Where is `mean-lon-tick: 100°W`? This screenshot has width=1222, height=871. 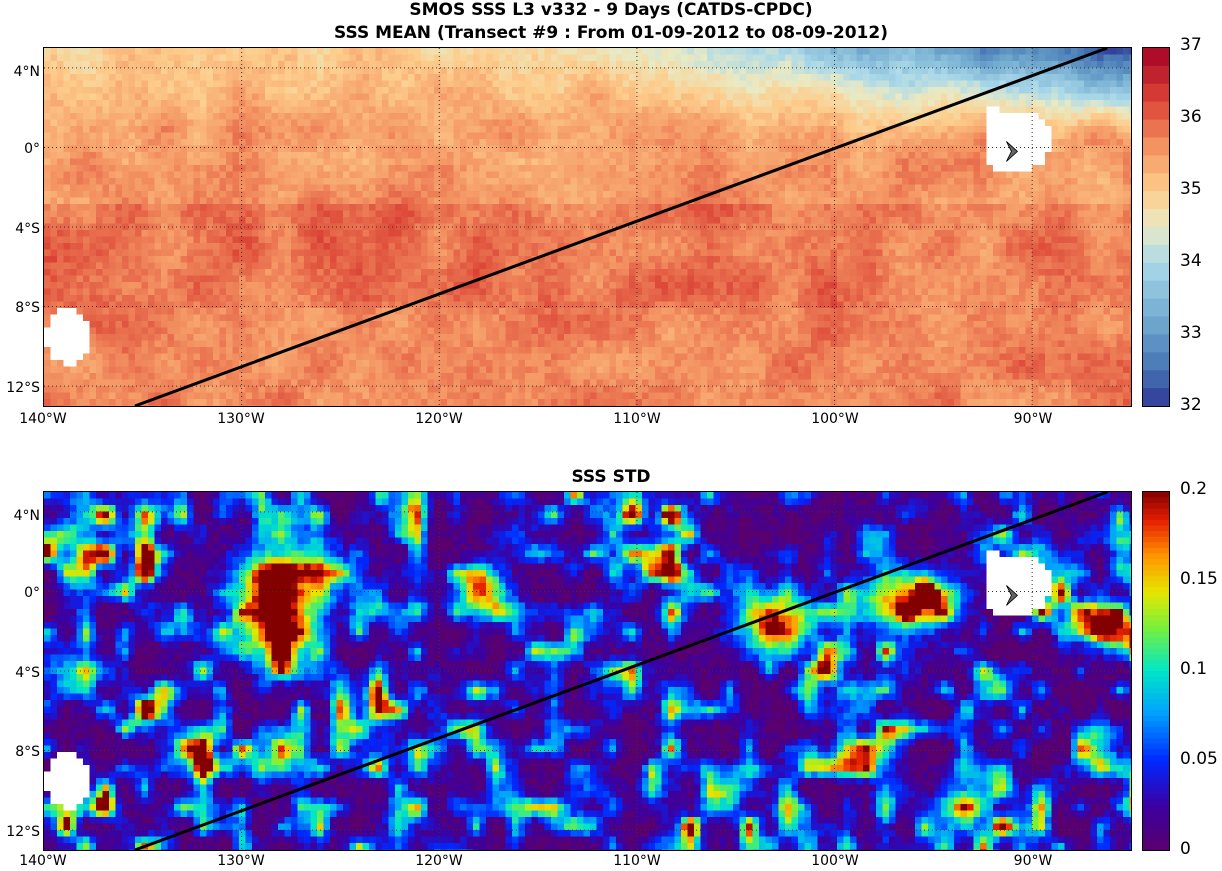
mean-lon-tick: 100°W is located at coordinates (835, 419).